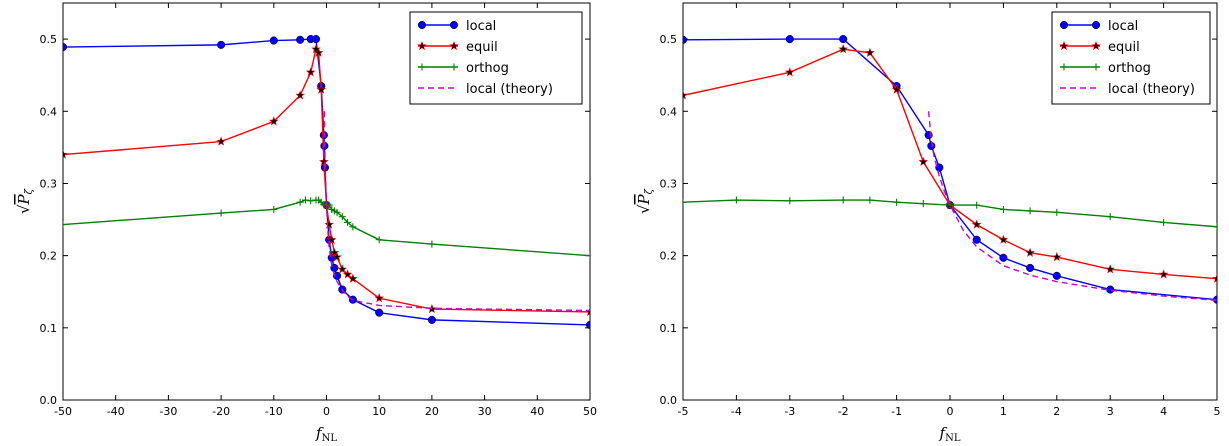  What do you see at coordinates (1163, 411) in the screenshot?
I see `x-tick-label: 4` at bounding box center [1163, 411].